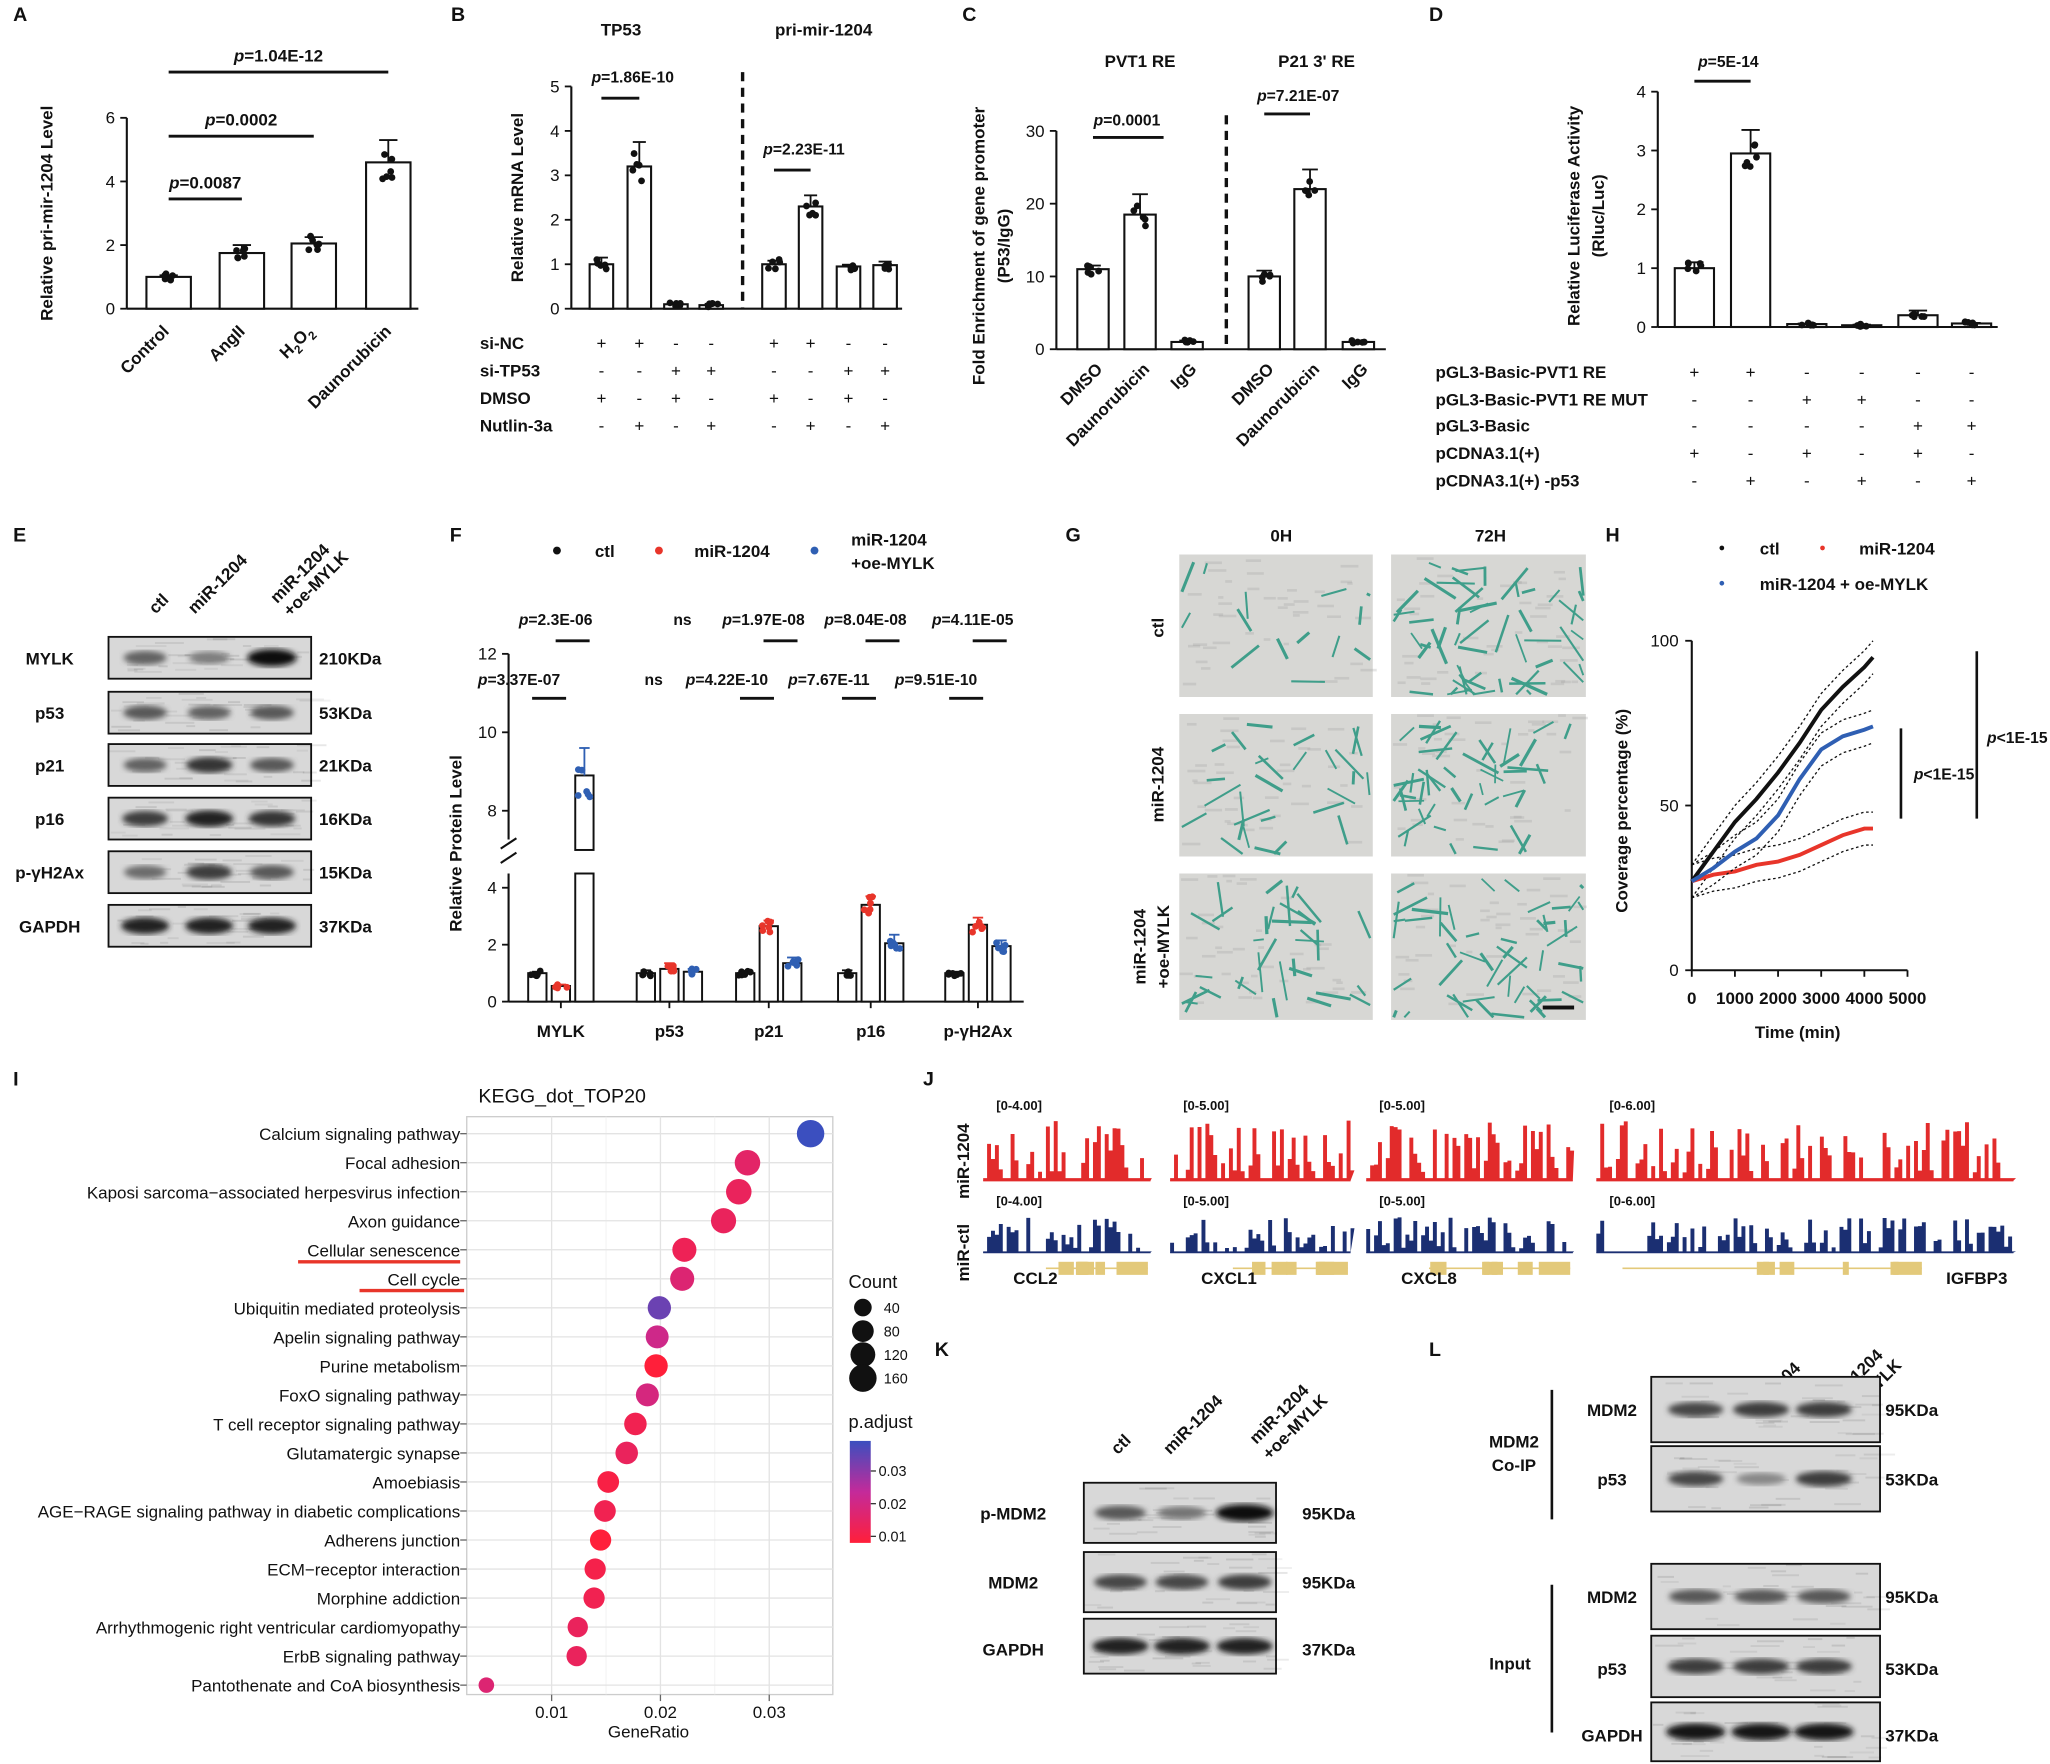  I want to click on color-legend-title: p.adjust, so click(881, 1421).